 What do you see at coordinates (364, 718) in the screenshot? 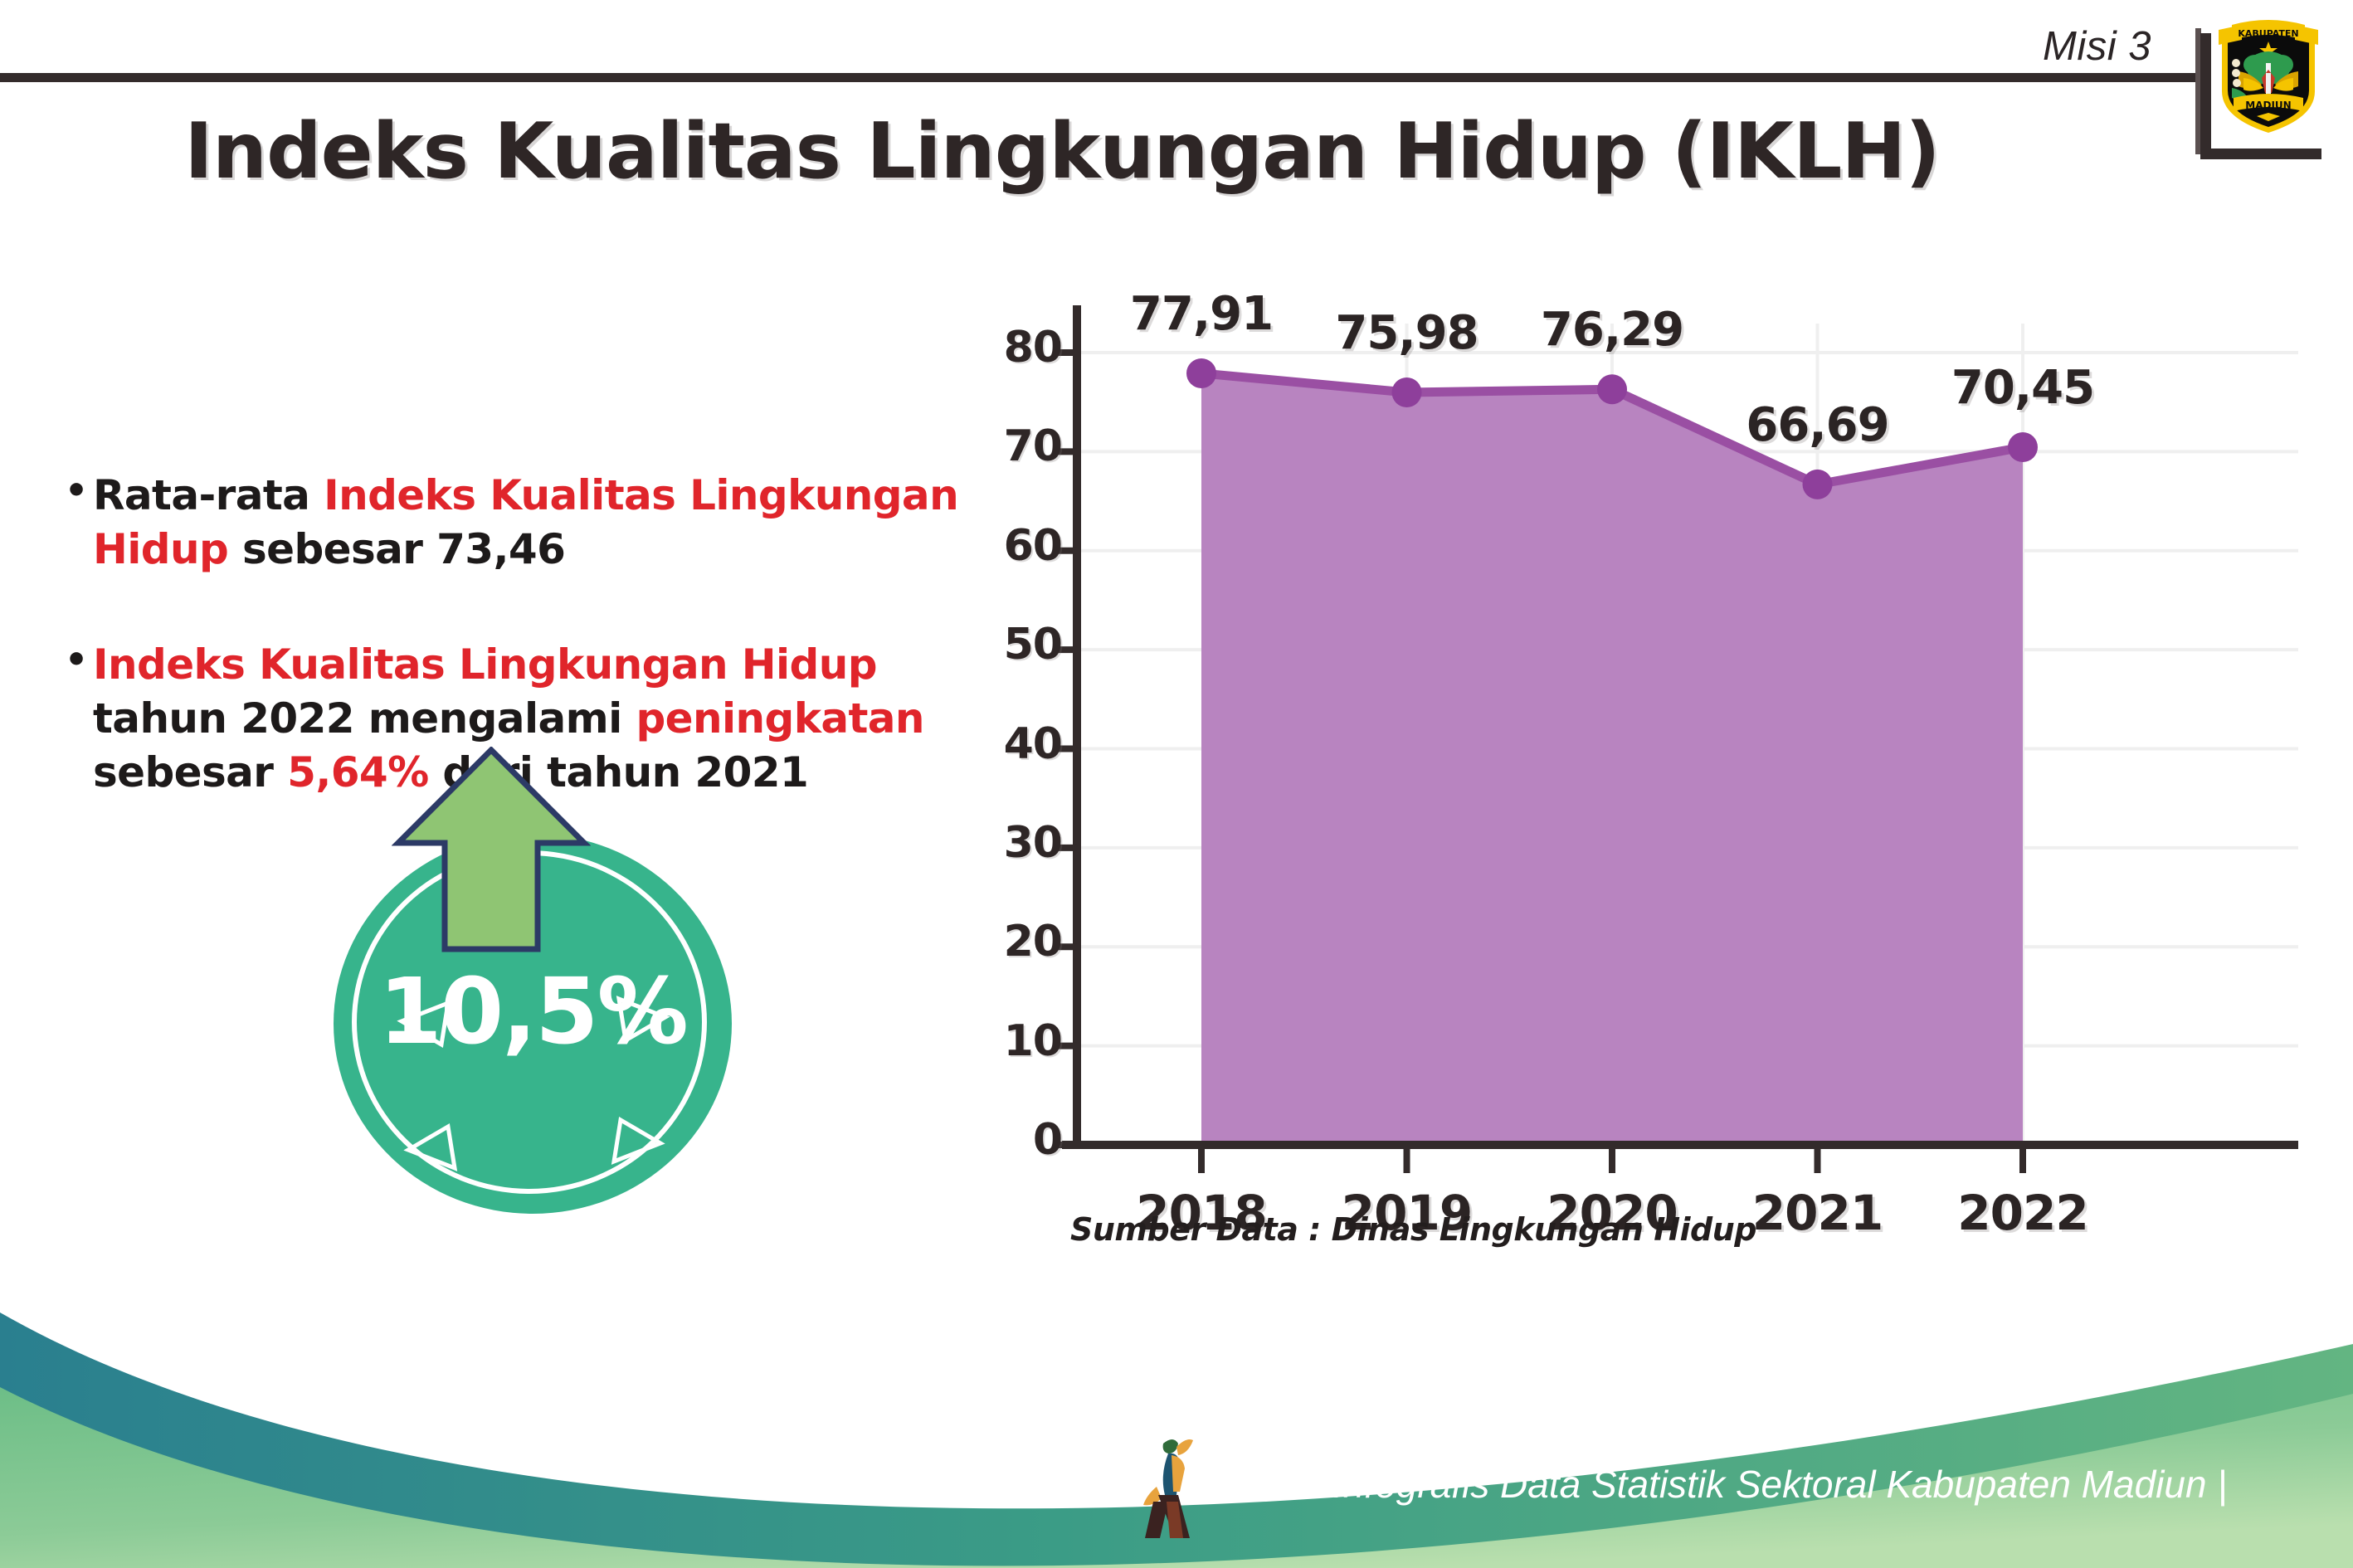
I see `bullet-text-1-part-1: tahun 2022 mengalami` at bounding box center [364, 718].